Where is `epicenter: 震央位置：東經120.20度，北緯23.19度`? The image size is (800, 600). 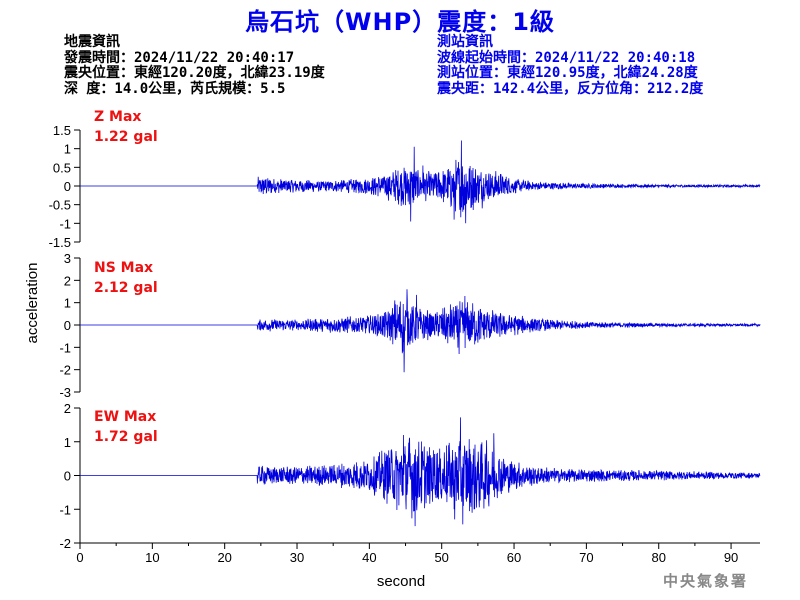
epicenter: 震央位置：東經120.20度，北緯23.19度 is located at coordinates (194, 73).